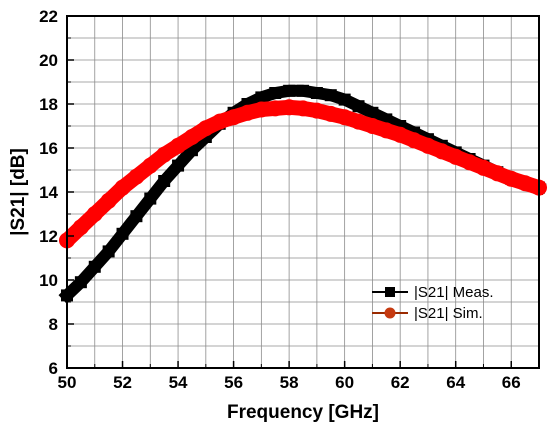 The height and width of the screenshot is (431, 550). Describe the element at coordinates (122, 382) in the screenshot. I see `x-tick-label: 52` at that location.